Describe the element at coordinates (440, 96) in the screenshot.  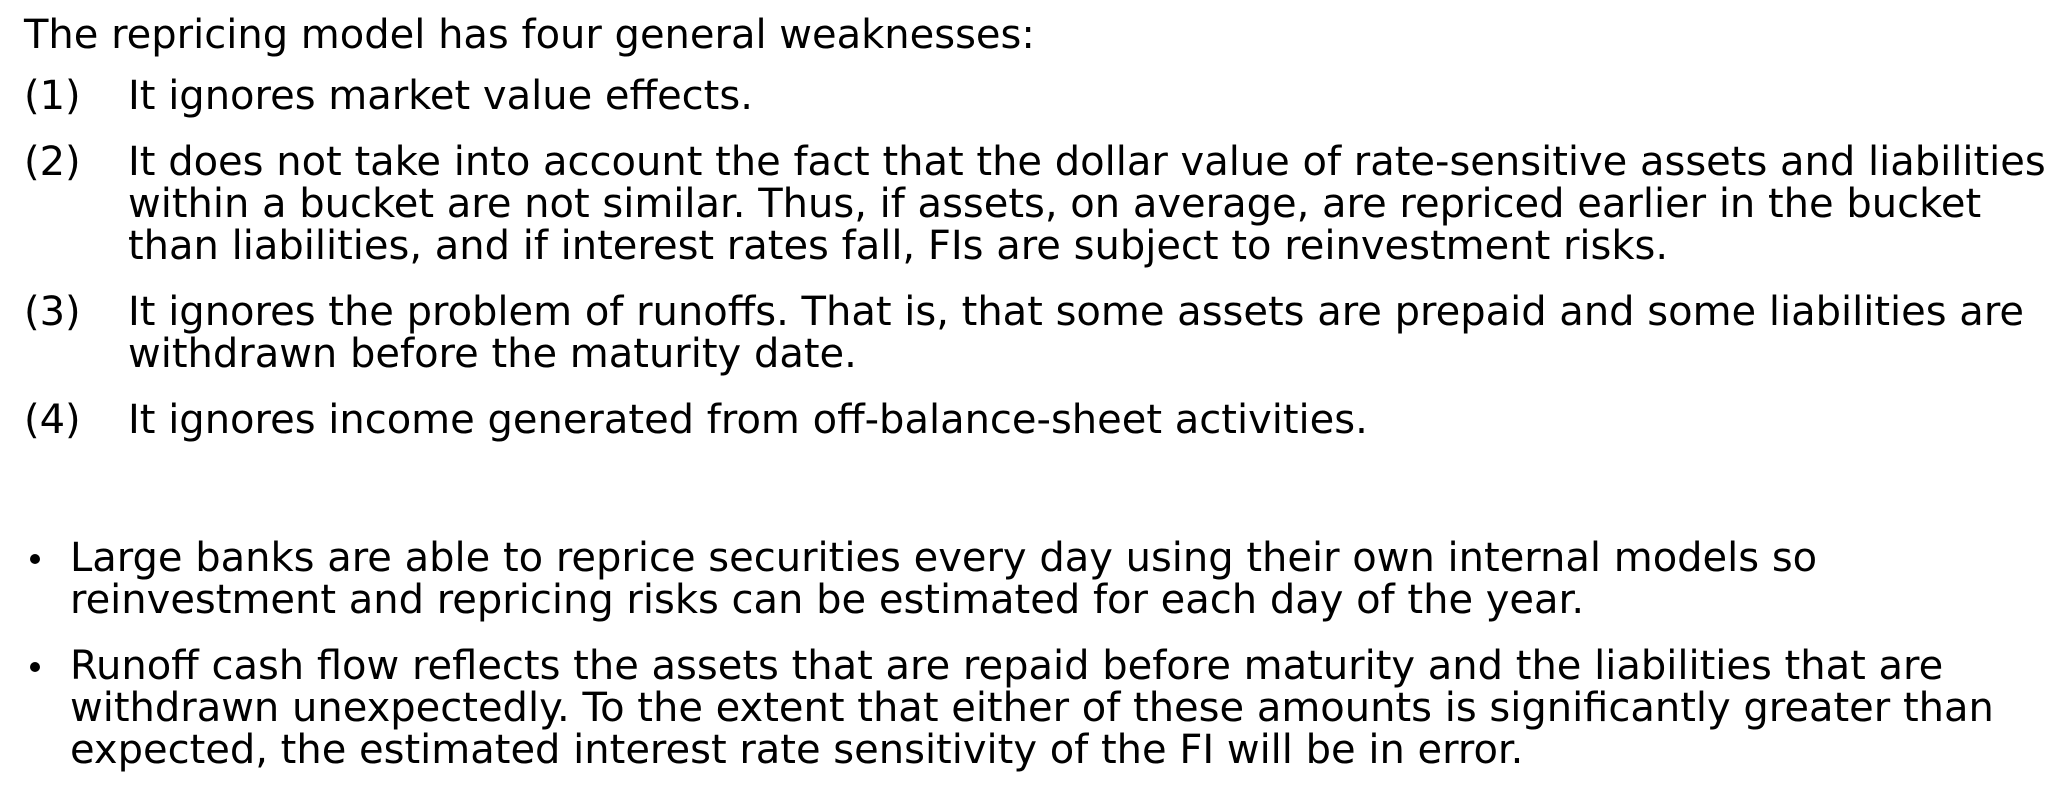
I see `item-text: It ignores market value effects.` at that location.